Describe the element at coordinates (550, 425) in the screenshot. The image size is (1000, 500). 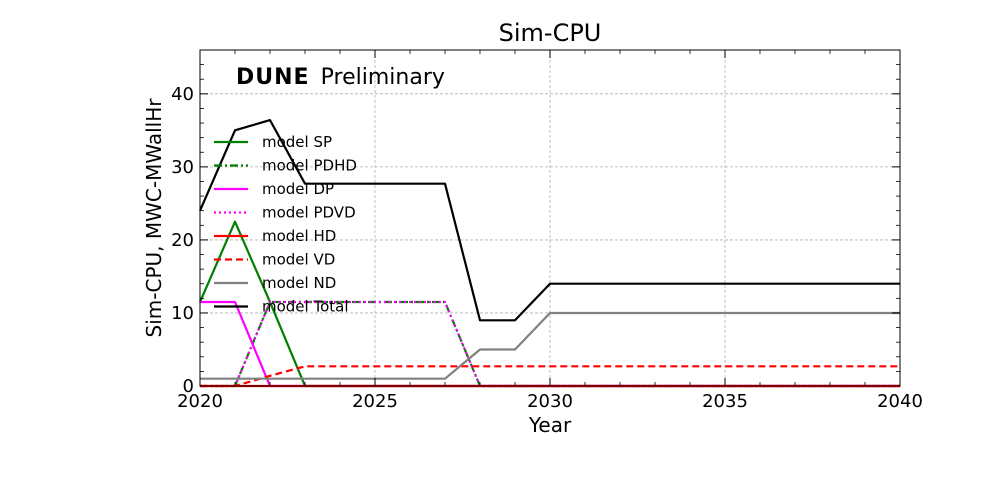
I see `x-axis-label: Year` at that location.